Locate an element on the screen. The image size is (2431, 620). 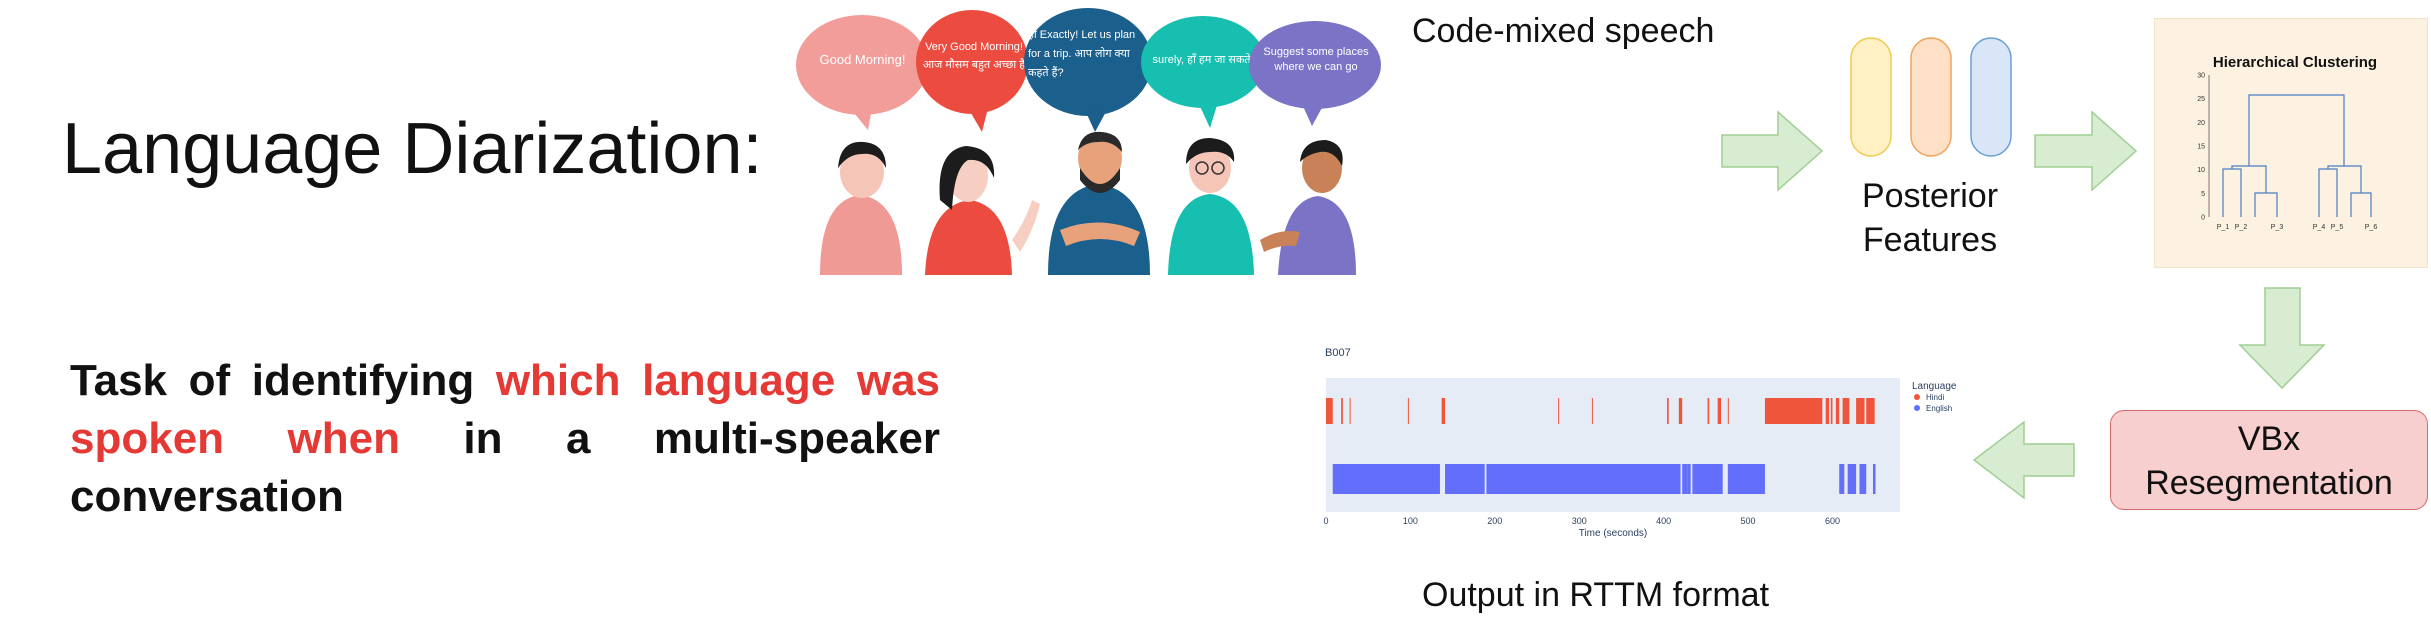
output-rttm-label: Output in RTTM format is located at coordinates (1596, 595).